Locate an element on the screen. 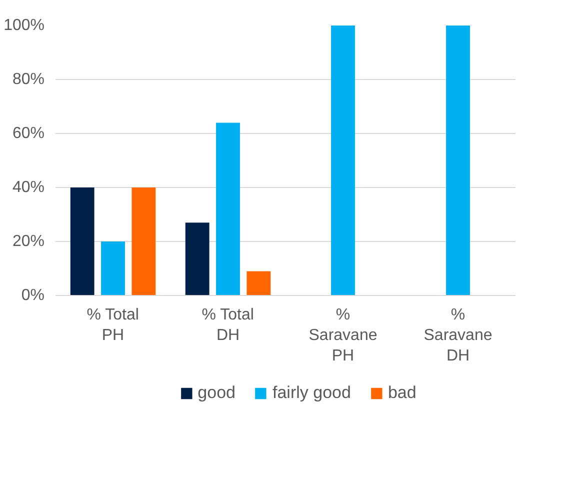  x-tick-label: % Total DH is located at coordinates (228, 325).